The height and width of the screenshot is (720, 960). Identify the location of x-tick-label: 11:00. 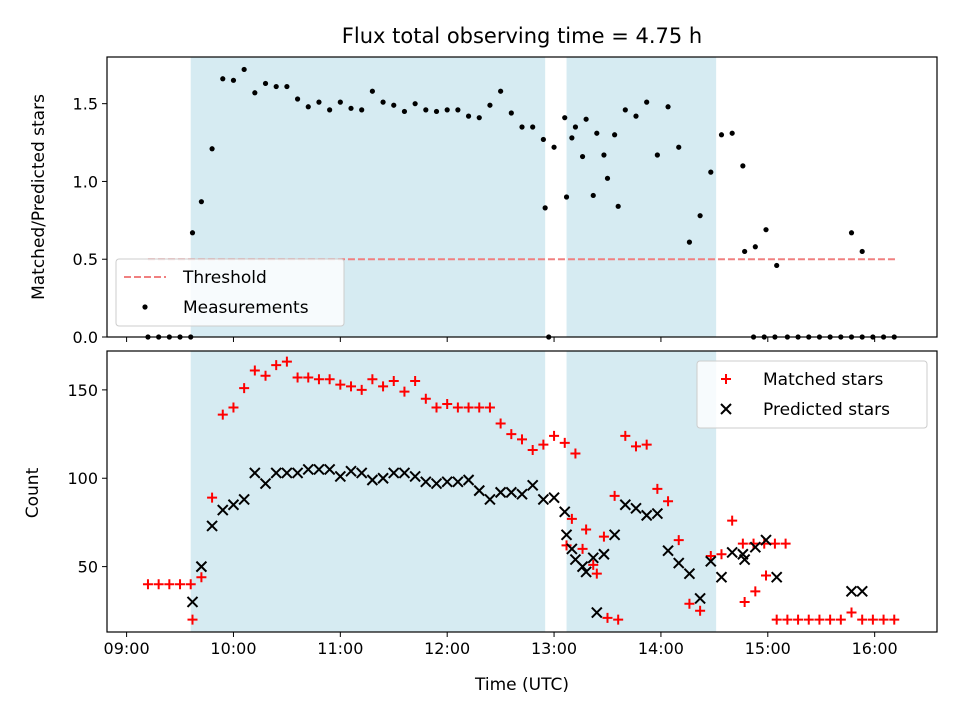
(340, 648).